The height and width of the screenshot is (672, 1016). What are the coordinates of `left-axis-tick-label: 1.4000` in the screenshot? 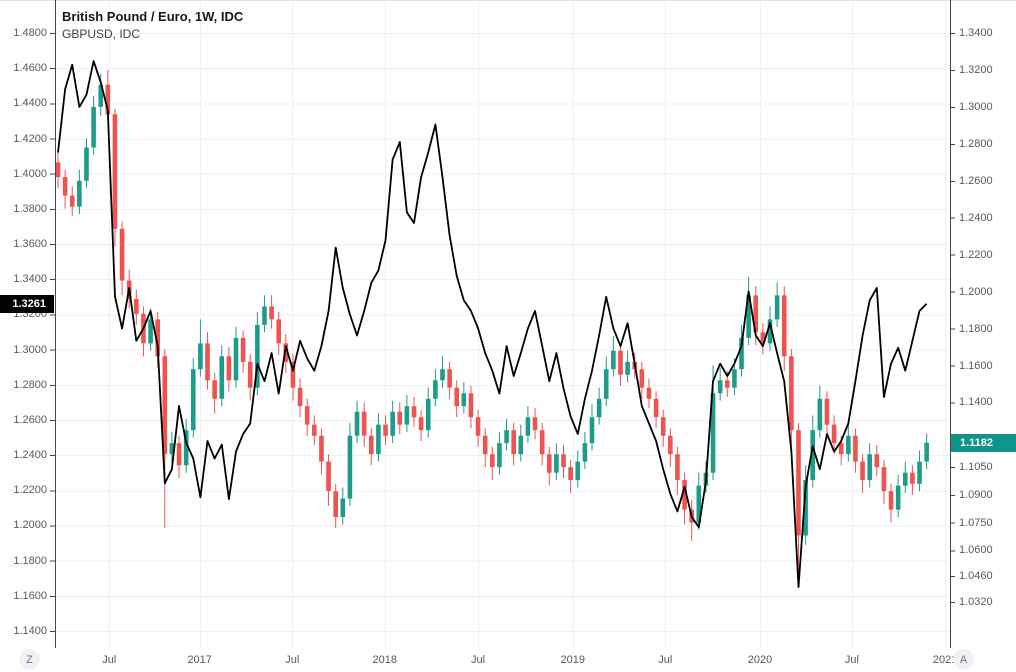 It's located at (30, 173).